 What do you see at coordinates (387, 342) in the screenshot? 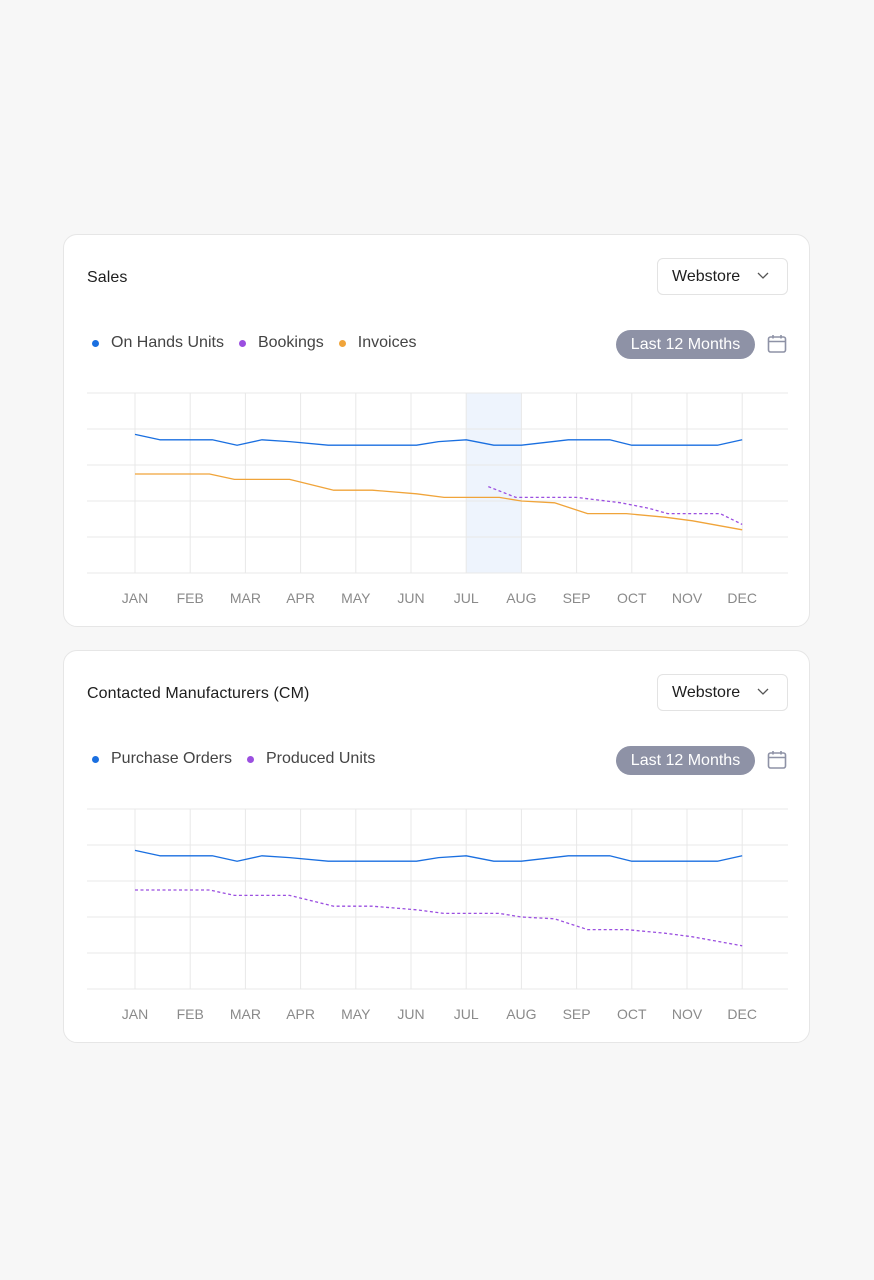
I see `legend-label: Invoices` at bounding box center [387, 342].